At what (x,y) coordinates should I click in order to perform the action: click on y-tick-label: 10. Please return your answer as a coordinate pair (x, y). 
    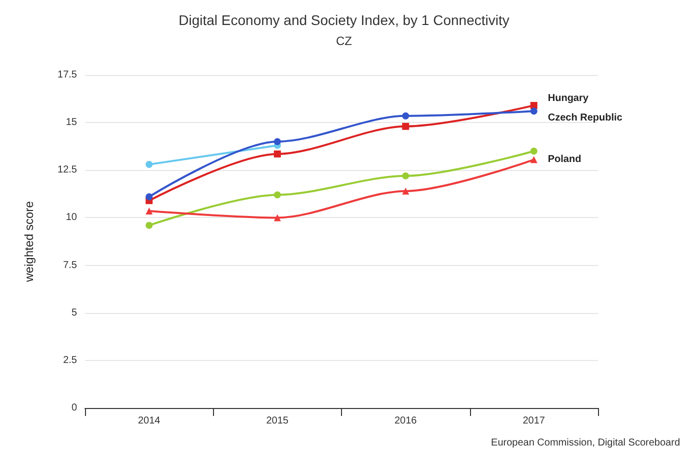
    Looking at the image, I should click on (72, 218).